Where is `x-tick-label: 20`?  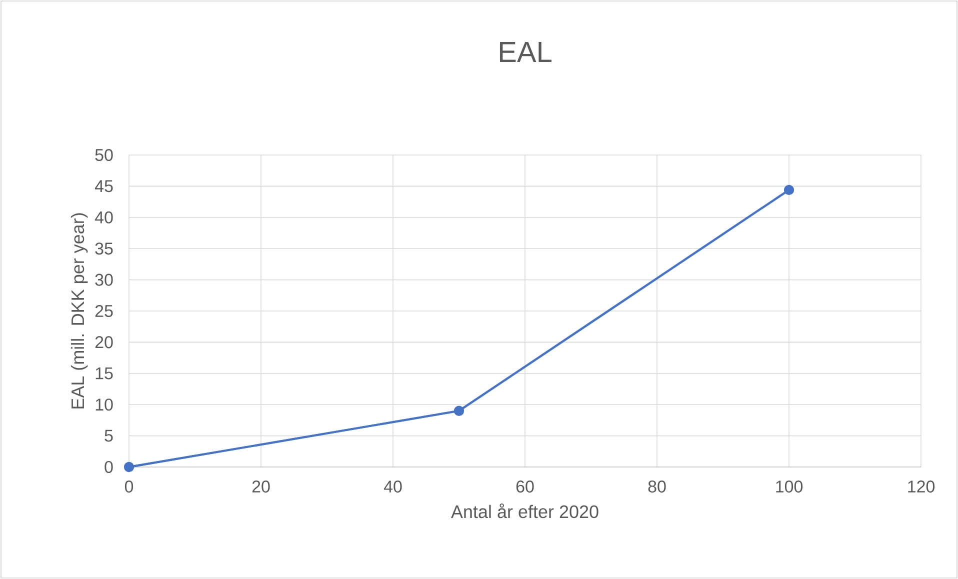
x-tick-label: 20 is located at coordinates (261, 486).